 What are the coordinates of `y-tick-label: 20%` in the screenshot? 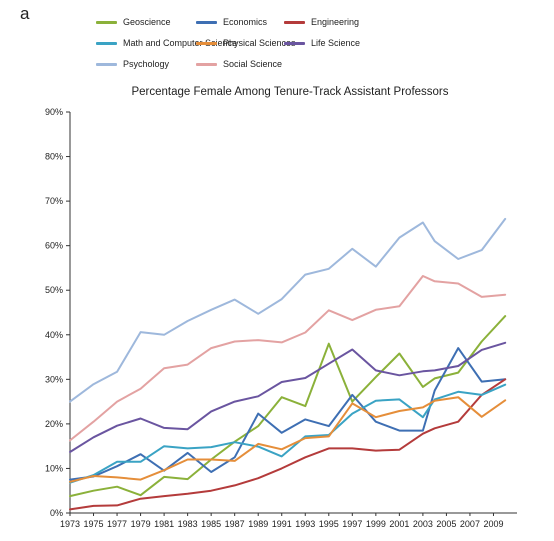 It's located at (54, 424).